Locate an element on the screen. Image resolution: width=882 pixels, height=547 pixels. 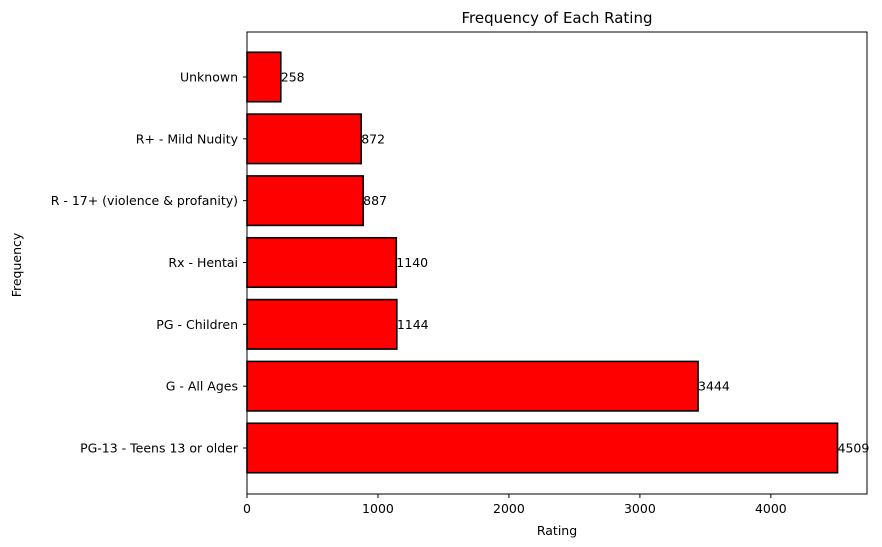
x-tick-label: 0 is located at coordinates (247, 508).